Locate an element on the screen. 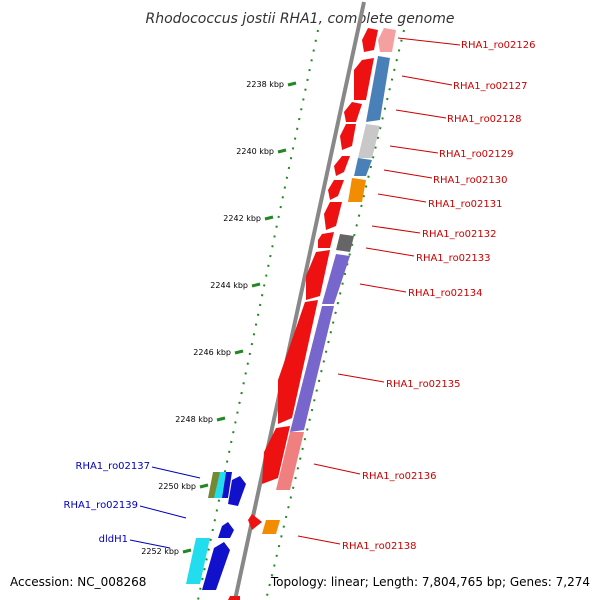 The width and height of the screenshot is (600, 600). gene-label: RHA1_ro02139 is located at coordinates (101, 505).